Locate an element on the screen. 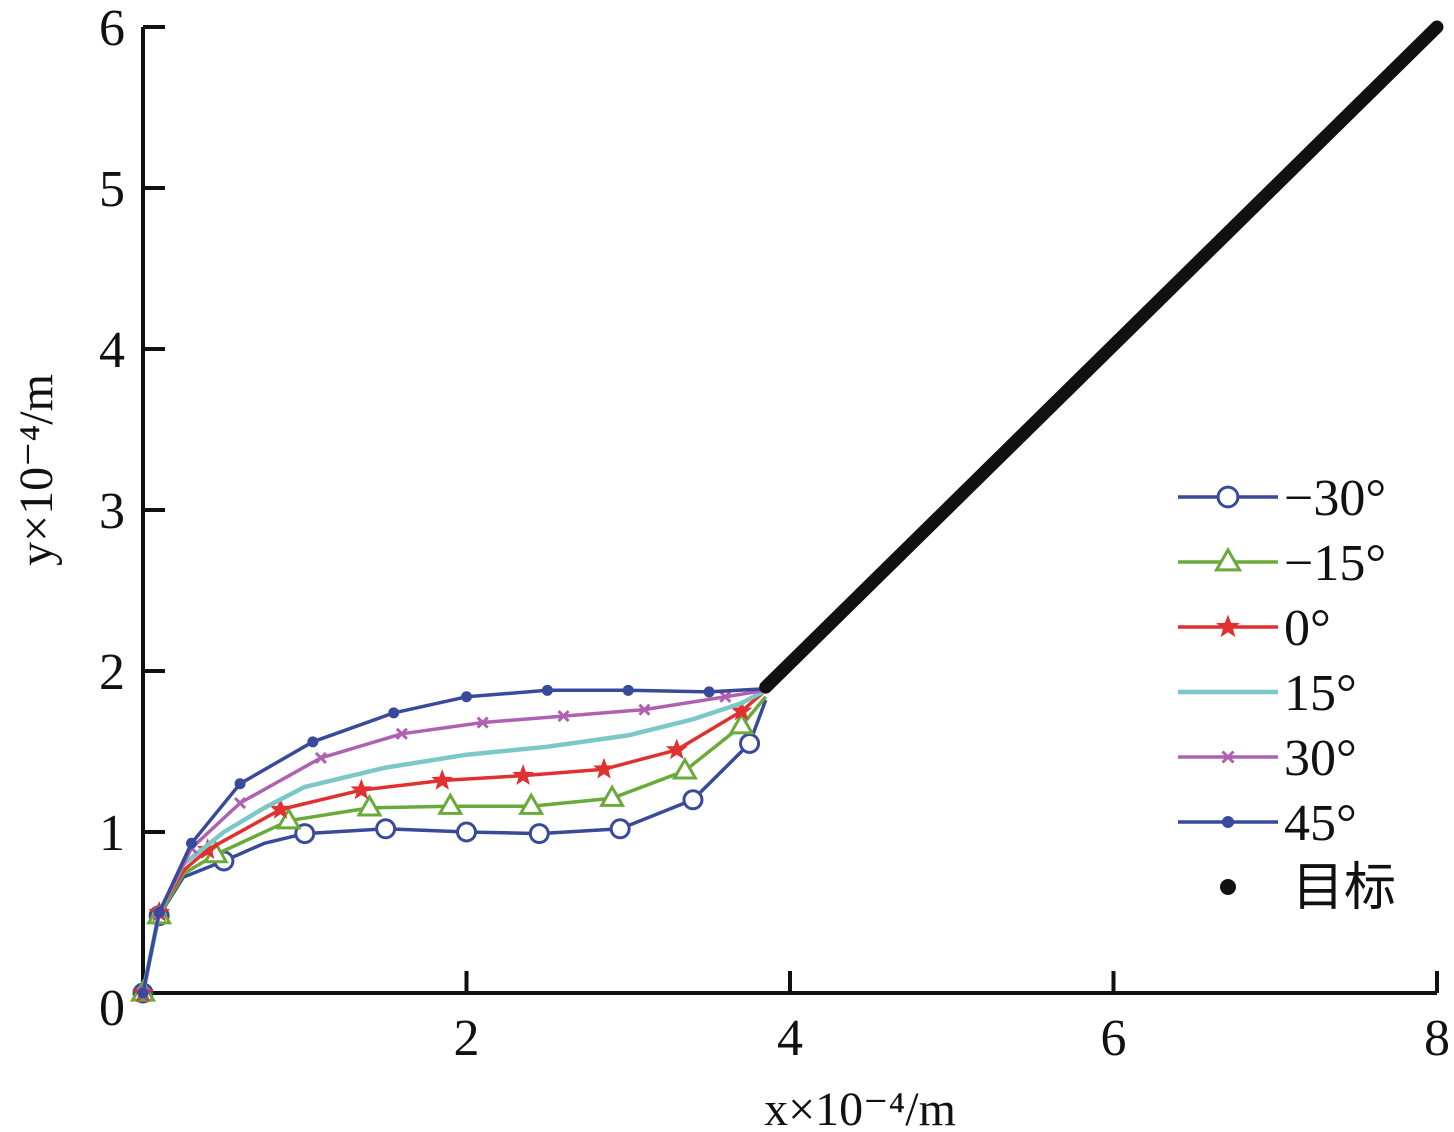  y-tick-label: 5 is located at coordinates (112, 189).